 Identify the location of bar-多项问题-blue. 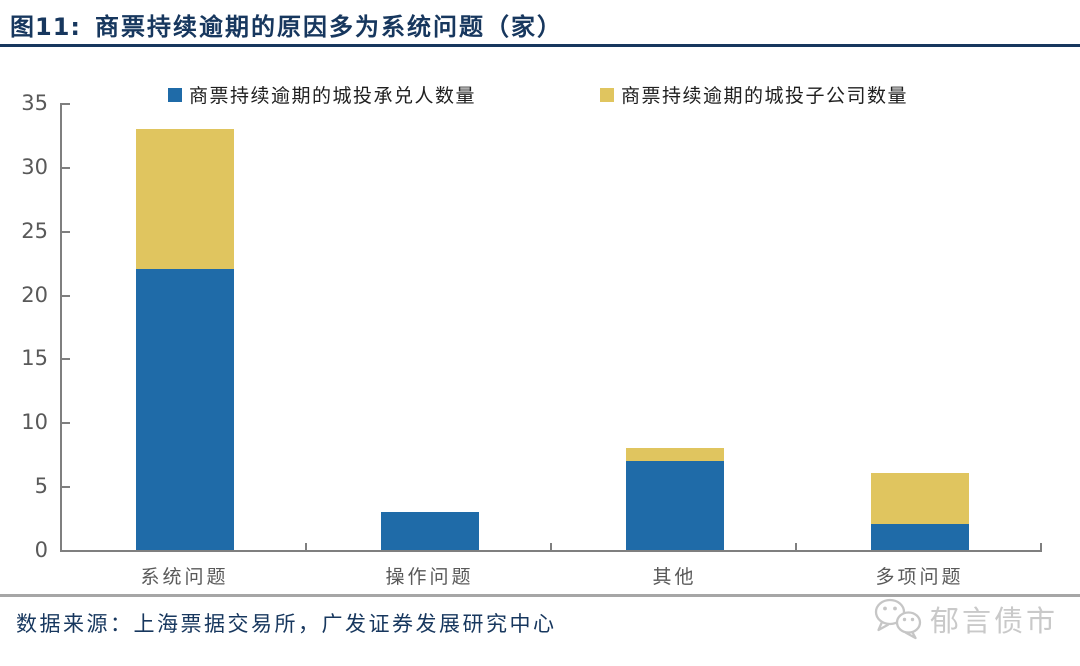
(920, 537).